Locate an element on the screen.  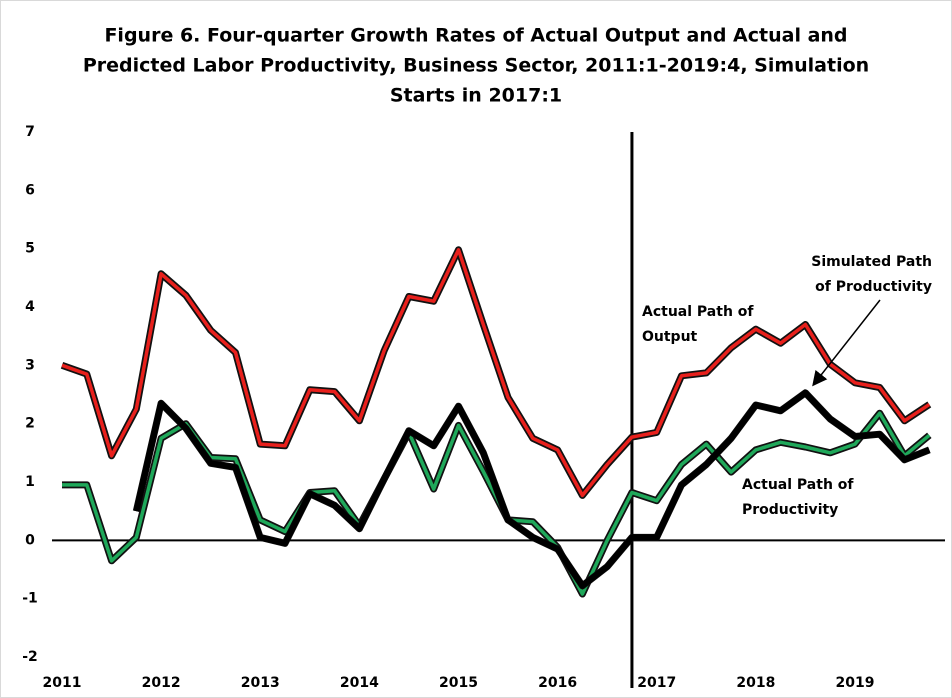
y-tick-label: 4 is located at coordinates (30, 307).